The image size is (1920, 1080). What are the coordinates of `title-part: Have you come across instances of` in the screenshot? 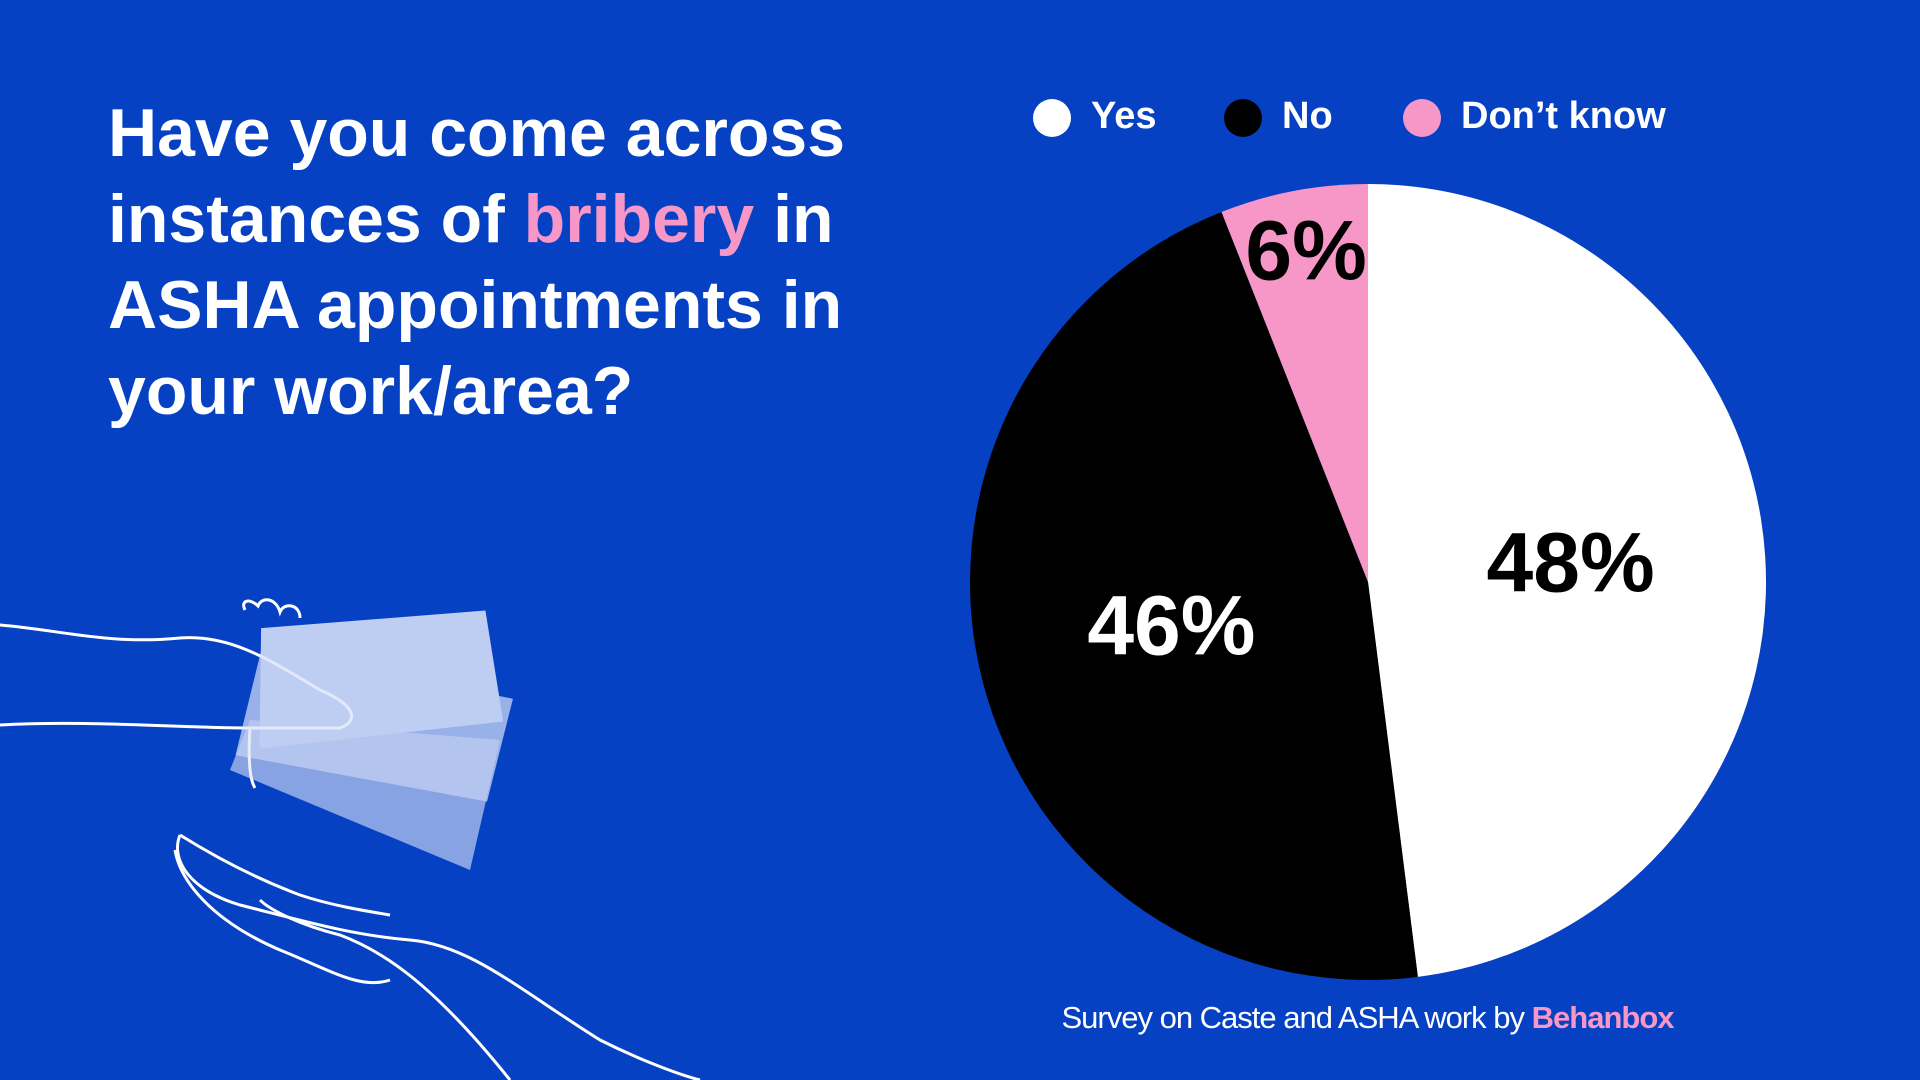 It's located at (477, 176).